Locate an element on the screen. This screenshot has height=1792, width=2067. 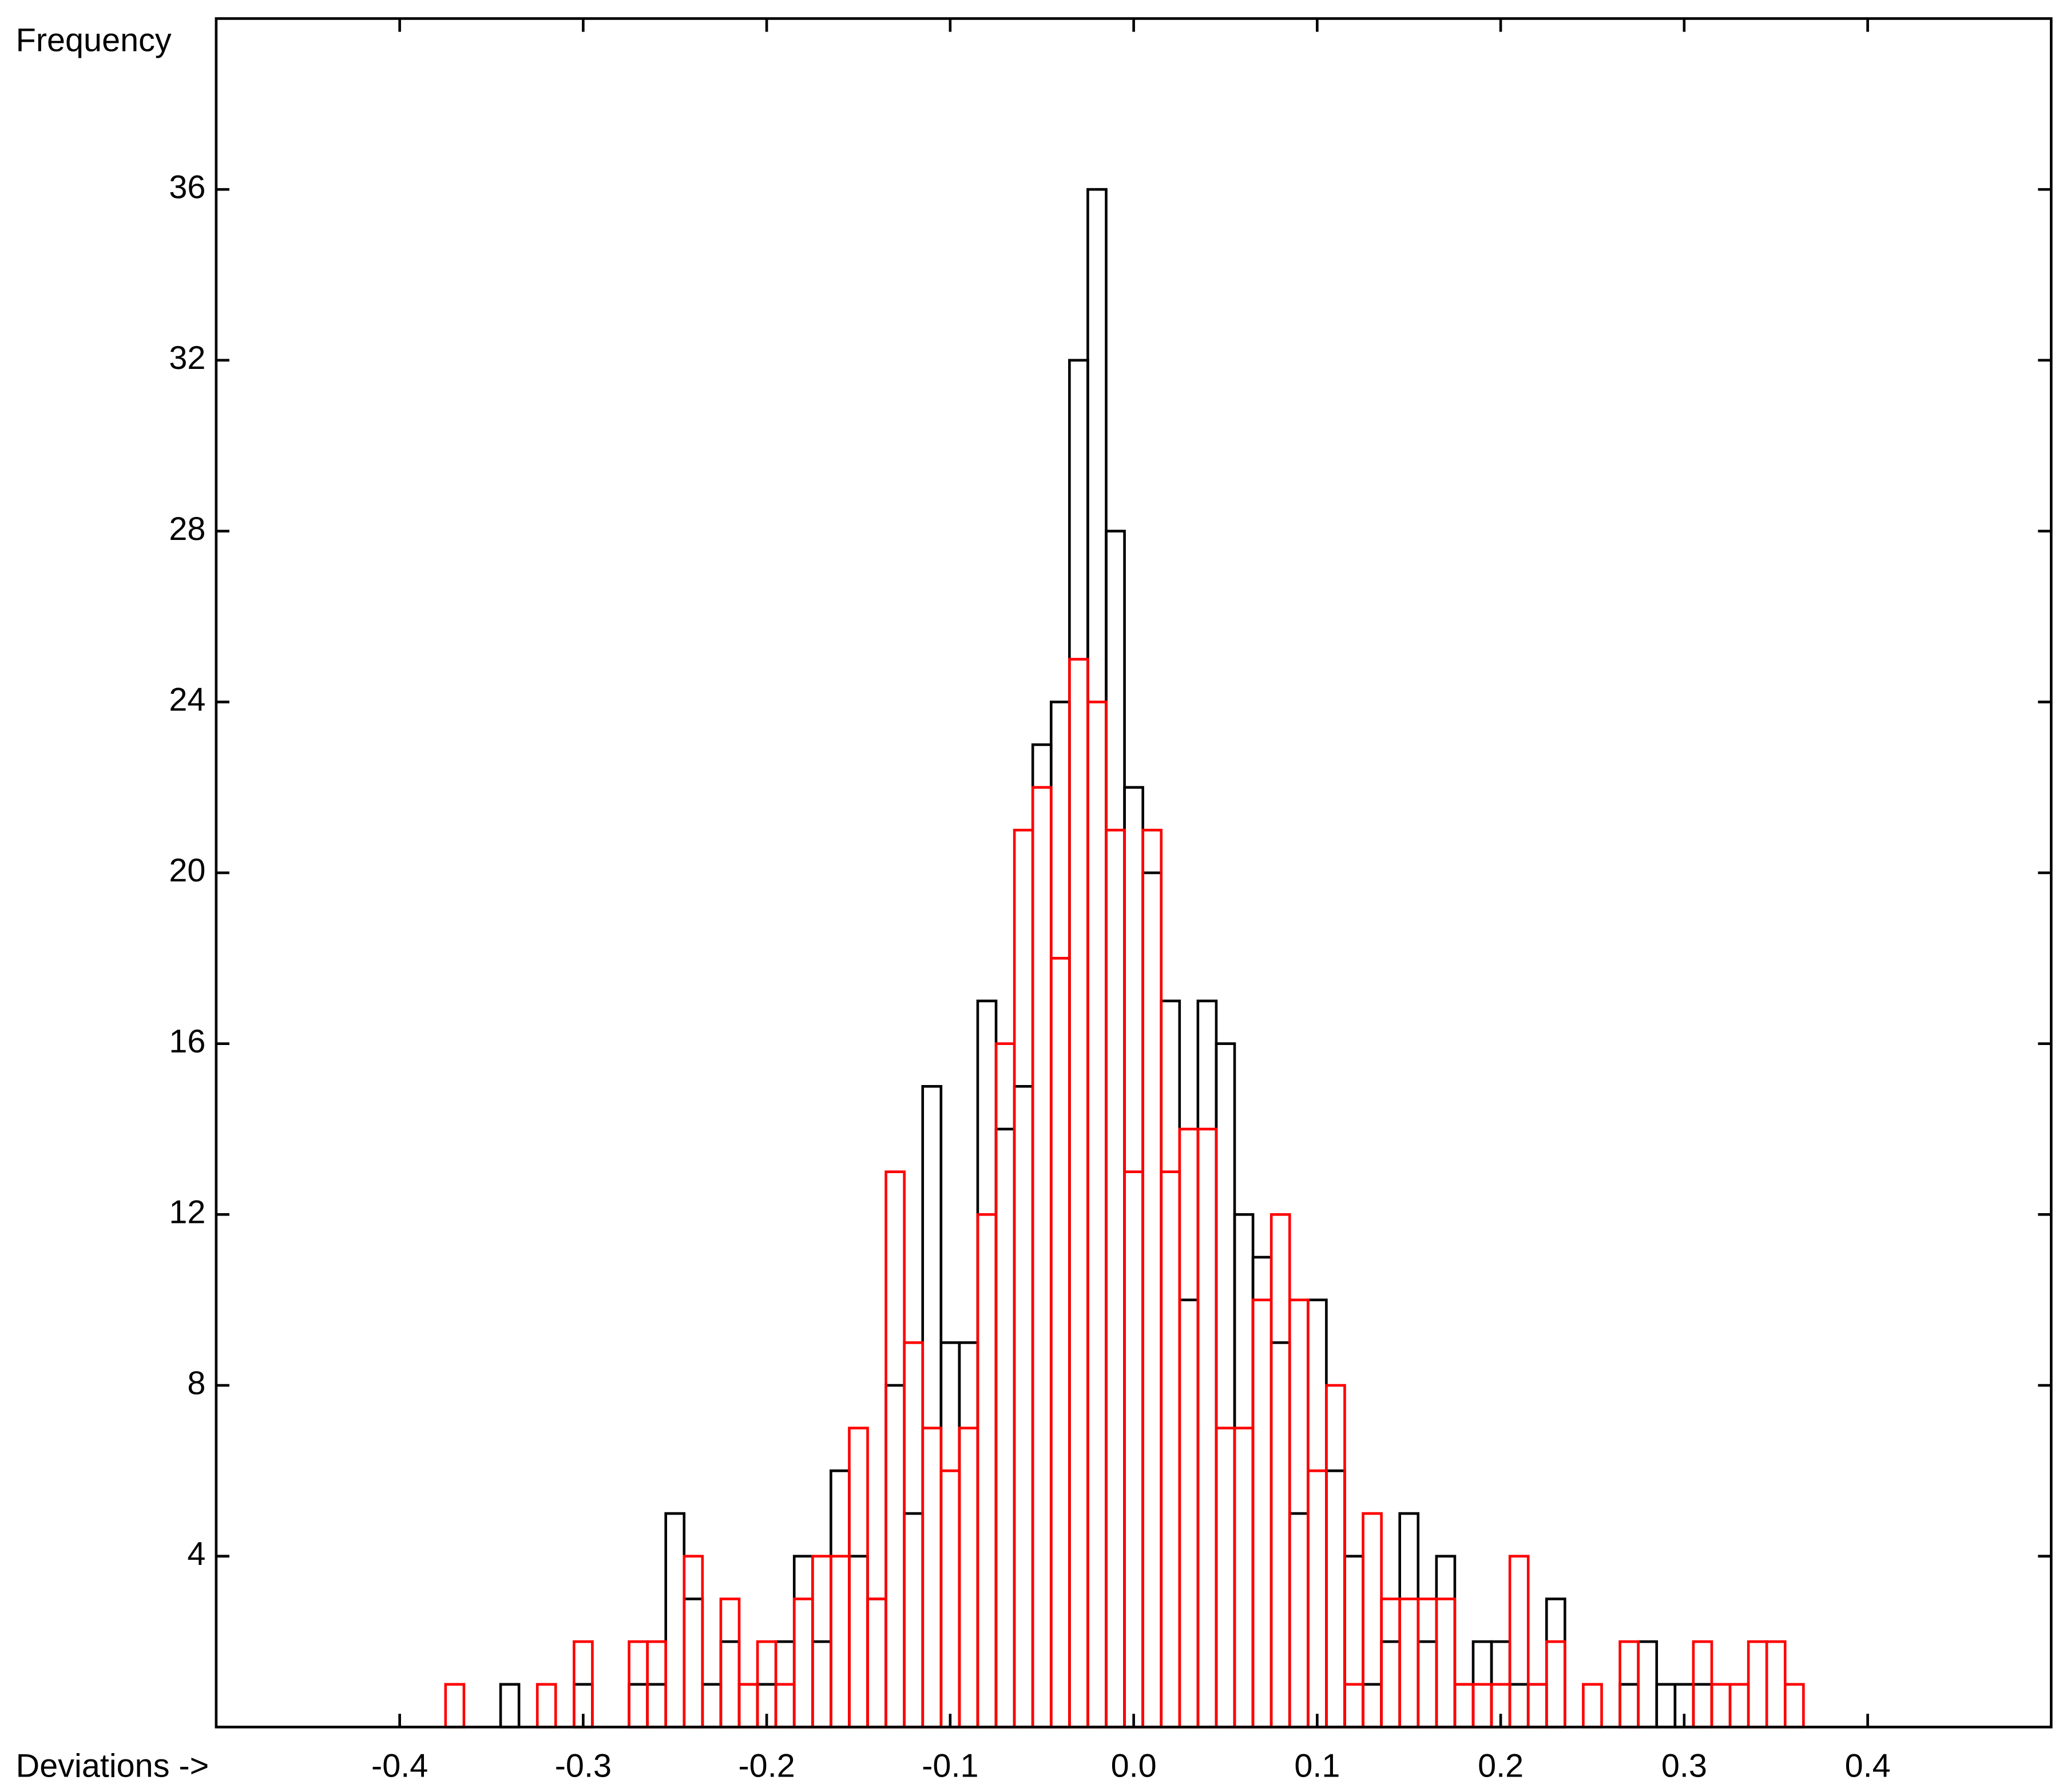
x-tick-label: -0.3 is located at coordinates (583, 1765).